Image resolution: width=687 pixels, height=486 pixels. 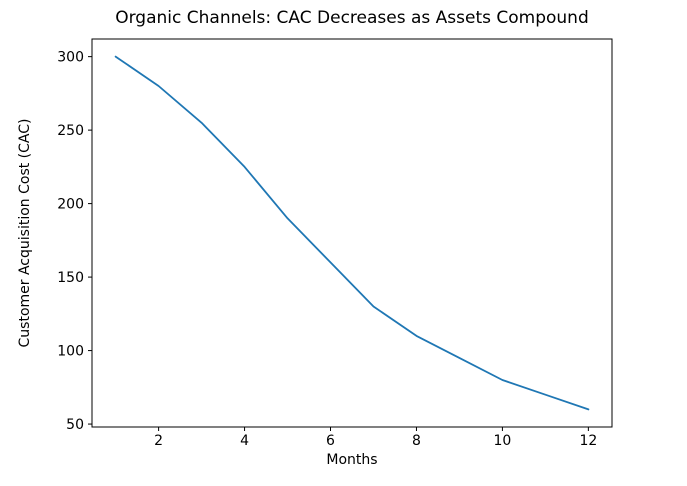 What do you see at coordinates (158, 441) in the screenshot?
I see `x-tick-label: 2` at bounding box center [158, 441].